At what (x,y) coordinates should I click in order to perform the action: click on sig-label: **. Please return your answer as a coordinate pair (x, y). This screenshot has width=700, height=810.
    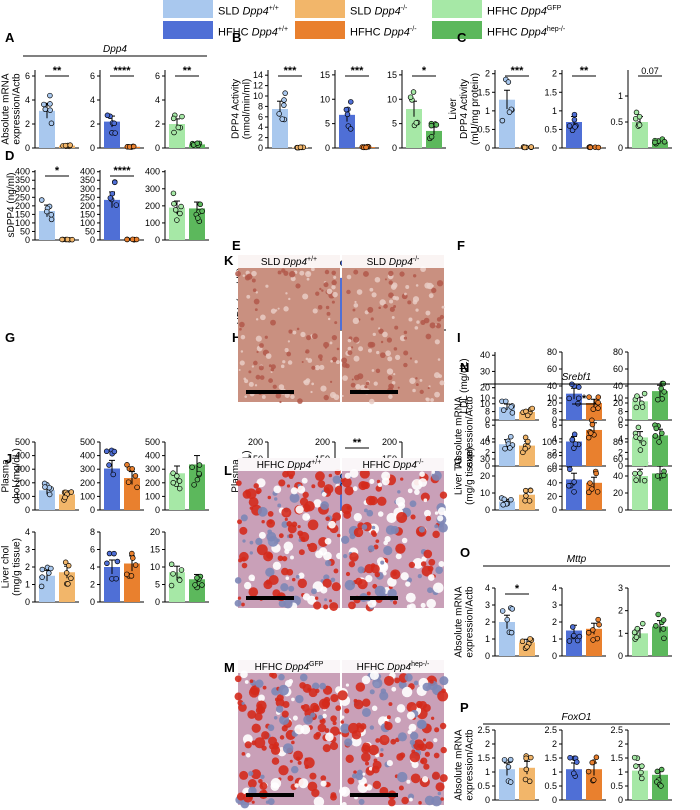
    Looking at the image, I should click on (187, 71).